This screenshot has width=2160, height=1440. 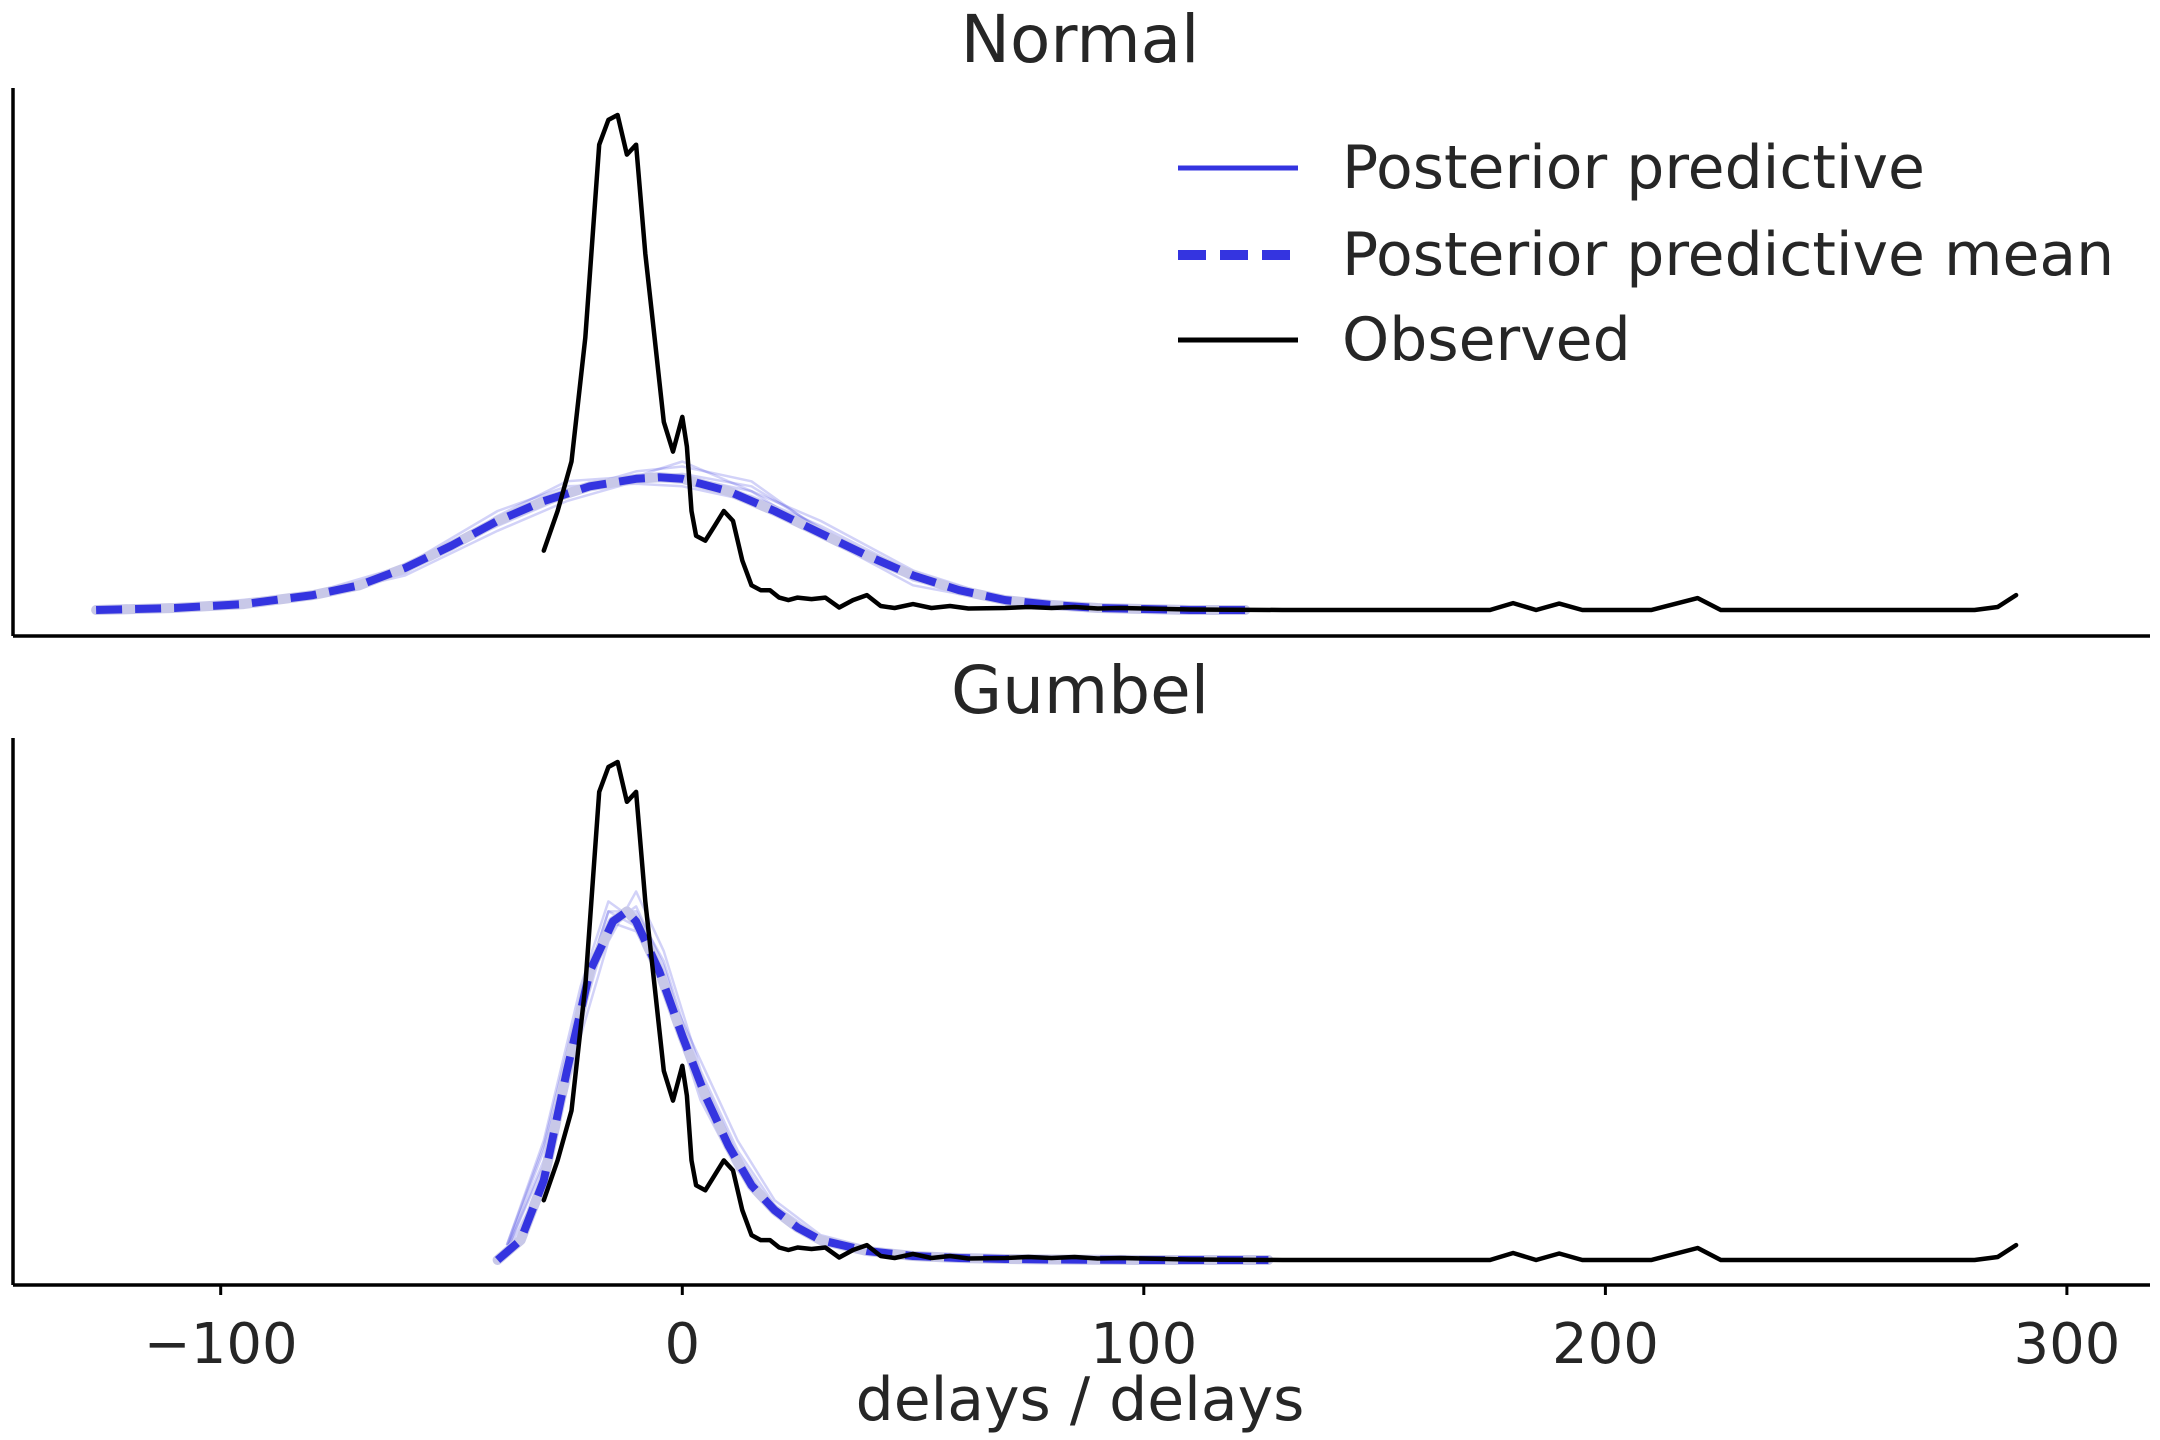 What do you see at coordinates (1605, 1344) in the screenshot?
I see `x-tick-label-3: 200` at bounding box center [1605, 1344].